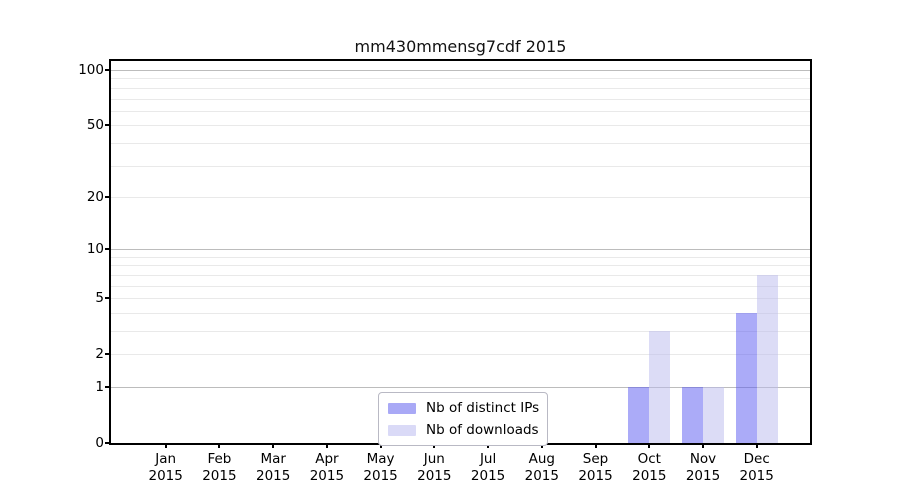  I want to click on legend-item-1: Nb of downloads, so click(463, 430).